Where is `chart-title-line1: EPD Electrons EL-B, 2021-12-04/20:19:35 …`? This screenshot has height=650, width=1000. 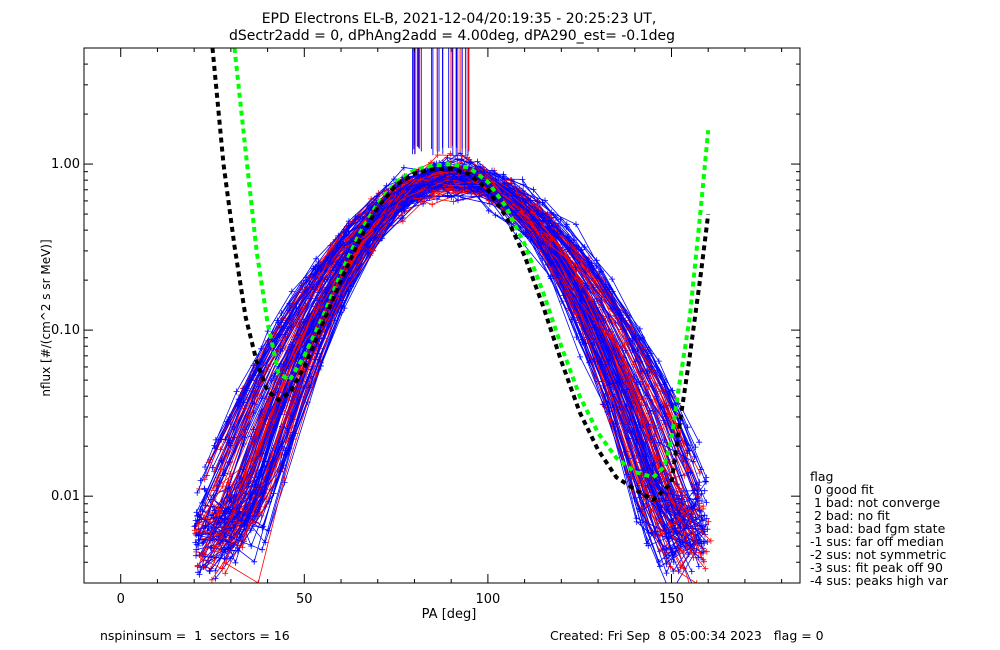
chart-title-line1: EPD Electrons EL-B, 2021-12-04/20:19:35 … is located at coordinates (459, 19).